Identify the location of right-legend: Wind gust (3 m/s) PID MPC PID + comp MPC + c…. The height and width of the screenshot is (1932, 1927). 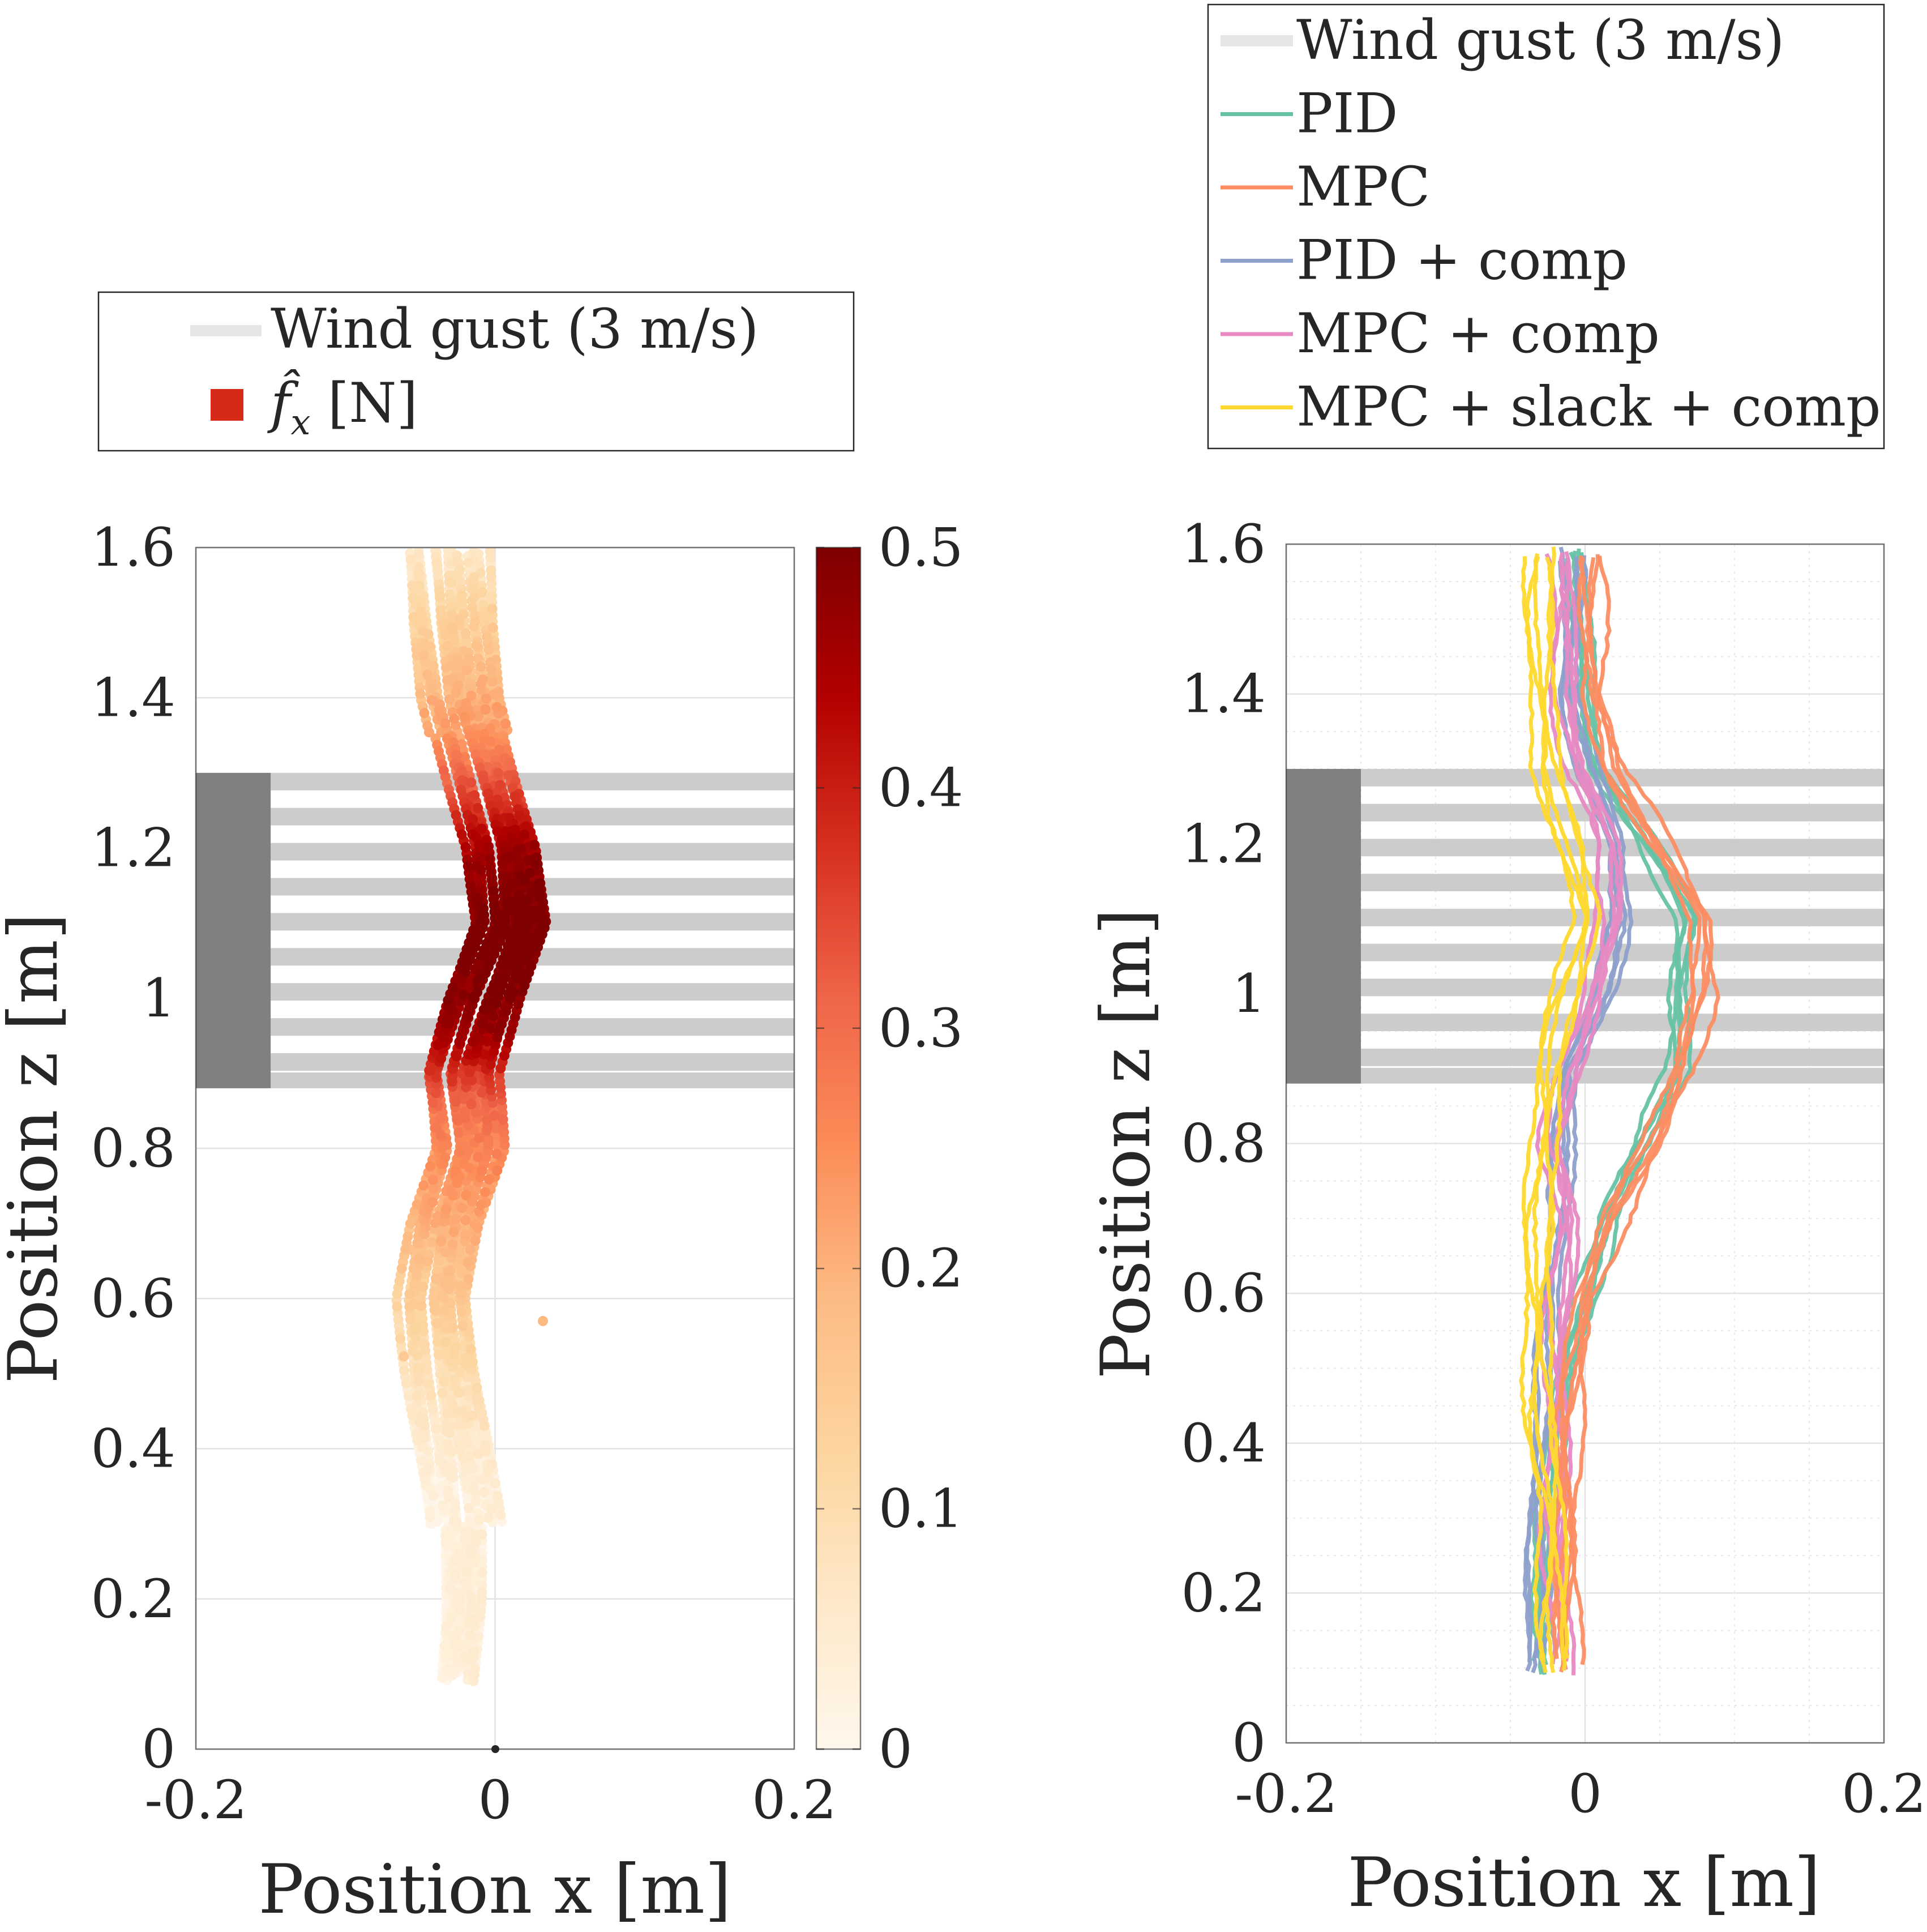
(1546, 226).